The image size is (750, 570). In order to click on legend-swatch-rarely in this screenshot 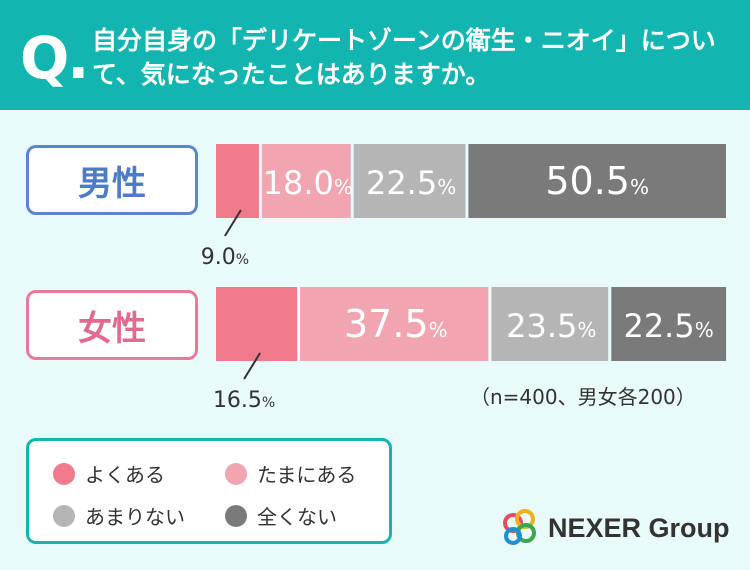, I will do `click(64, 515)`.